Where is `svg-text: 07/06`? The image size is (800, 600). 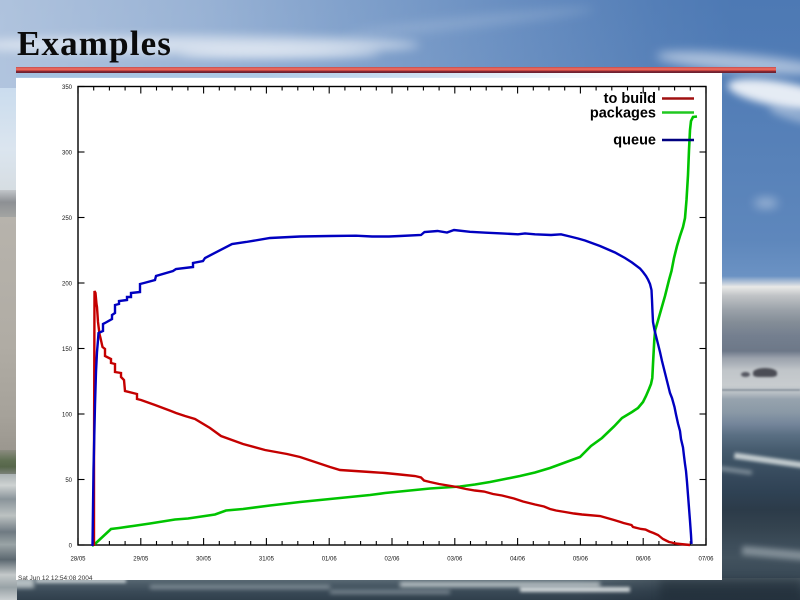 svg-text: 07/06 is located at coordinates (706, 560).